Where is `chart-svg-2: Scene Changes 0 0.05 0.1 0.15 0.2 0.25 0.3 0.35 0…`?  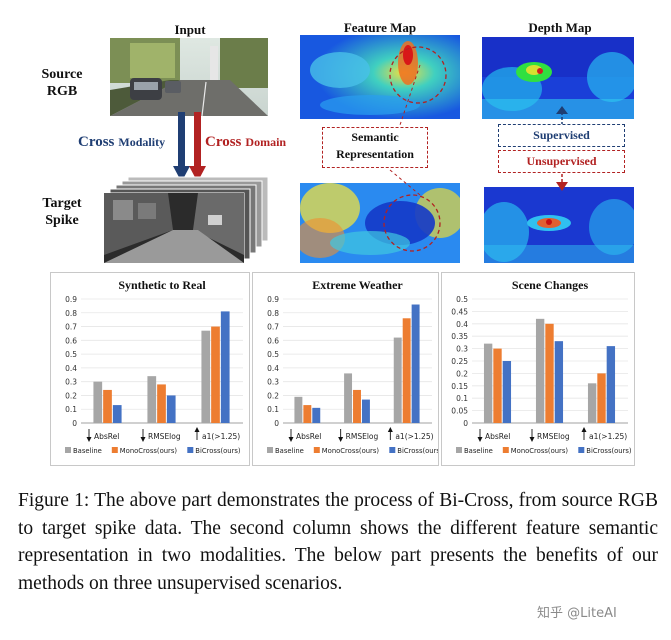 chart-svg-2: Scene Changes 0 0.05 0.1 0.15 0.2 0.25 0.3 0.35 0… is located at coordinates (541, 366).